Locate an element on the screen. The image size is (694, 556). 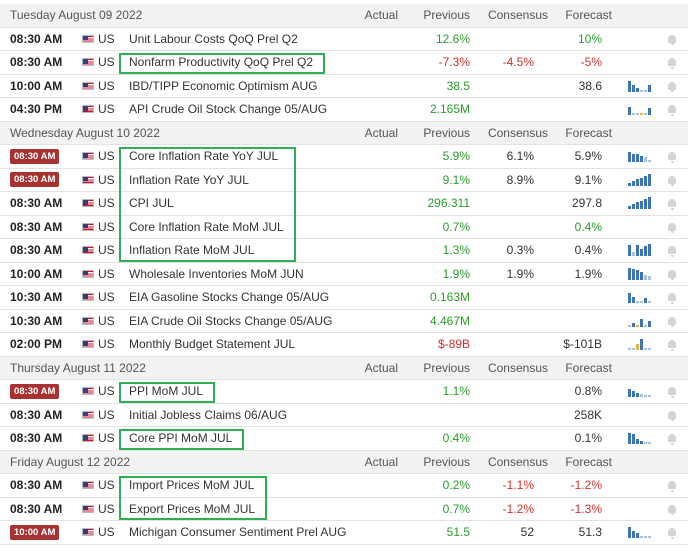
event-name-link: EIA Gasoline Stocks Change 05/AUG is located at coordinates (229, 297).